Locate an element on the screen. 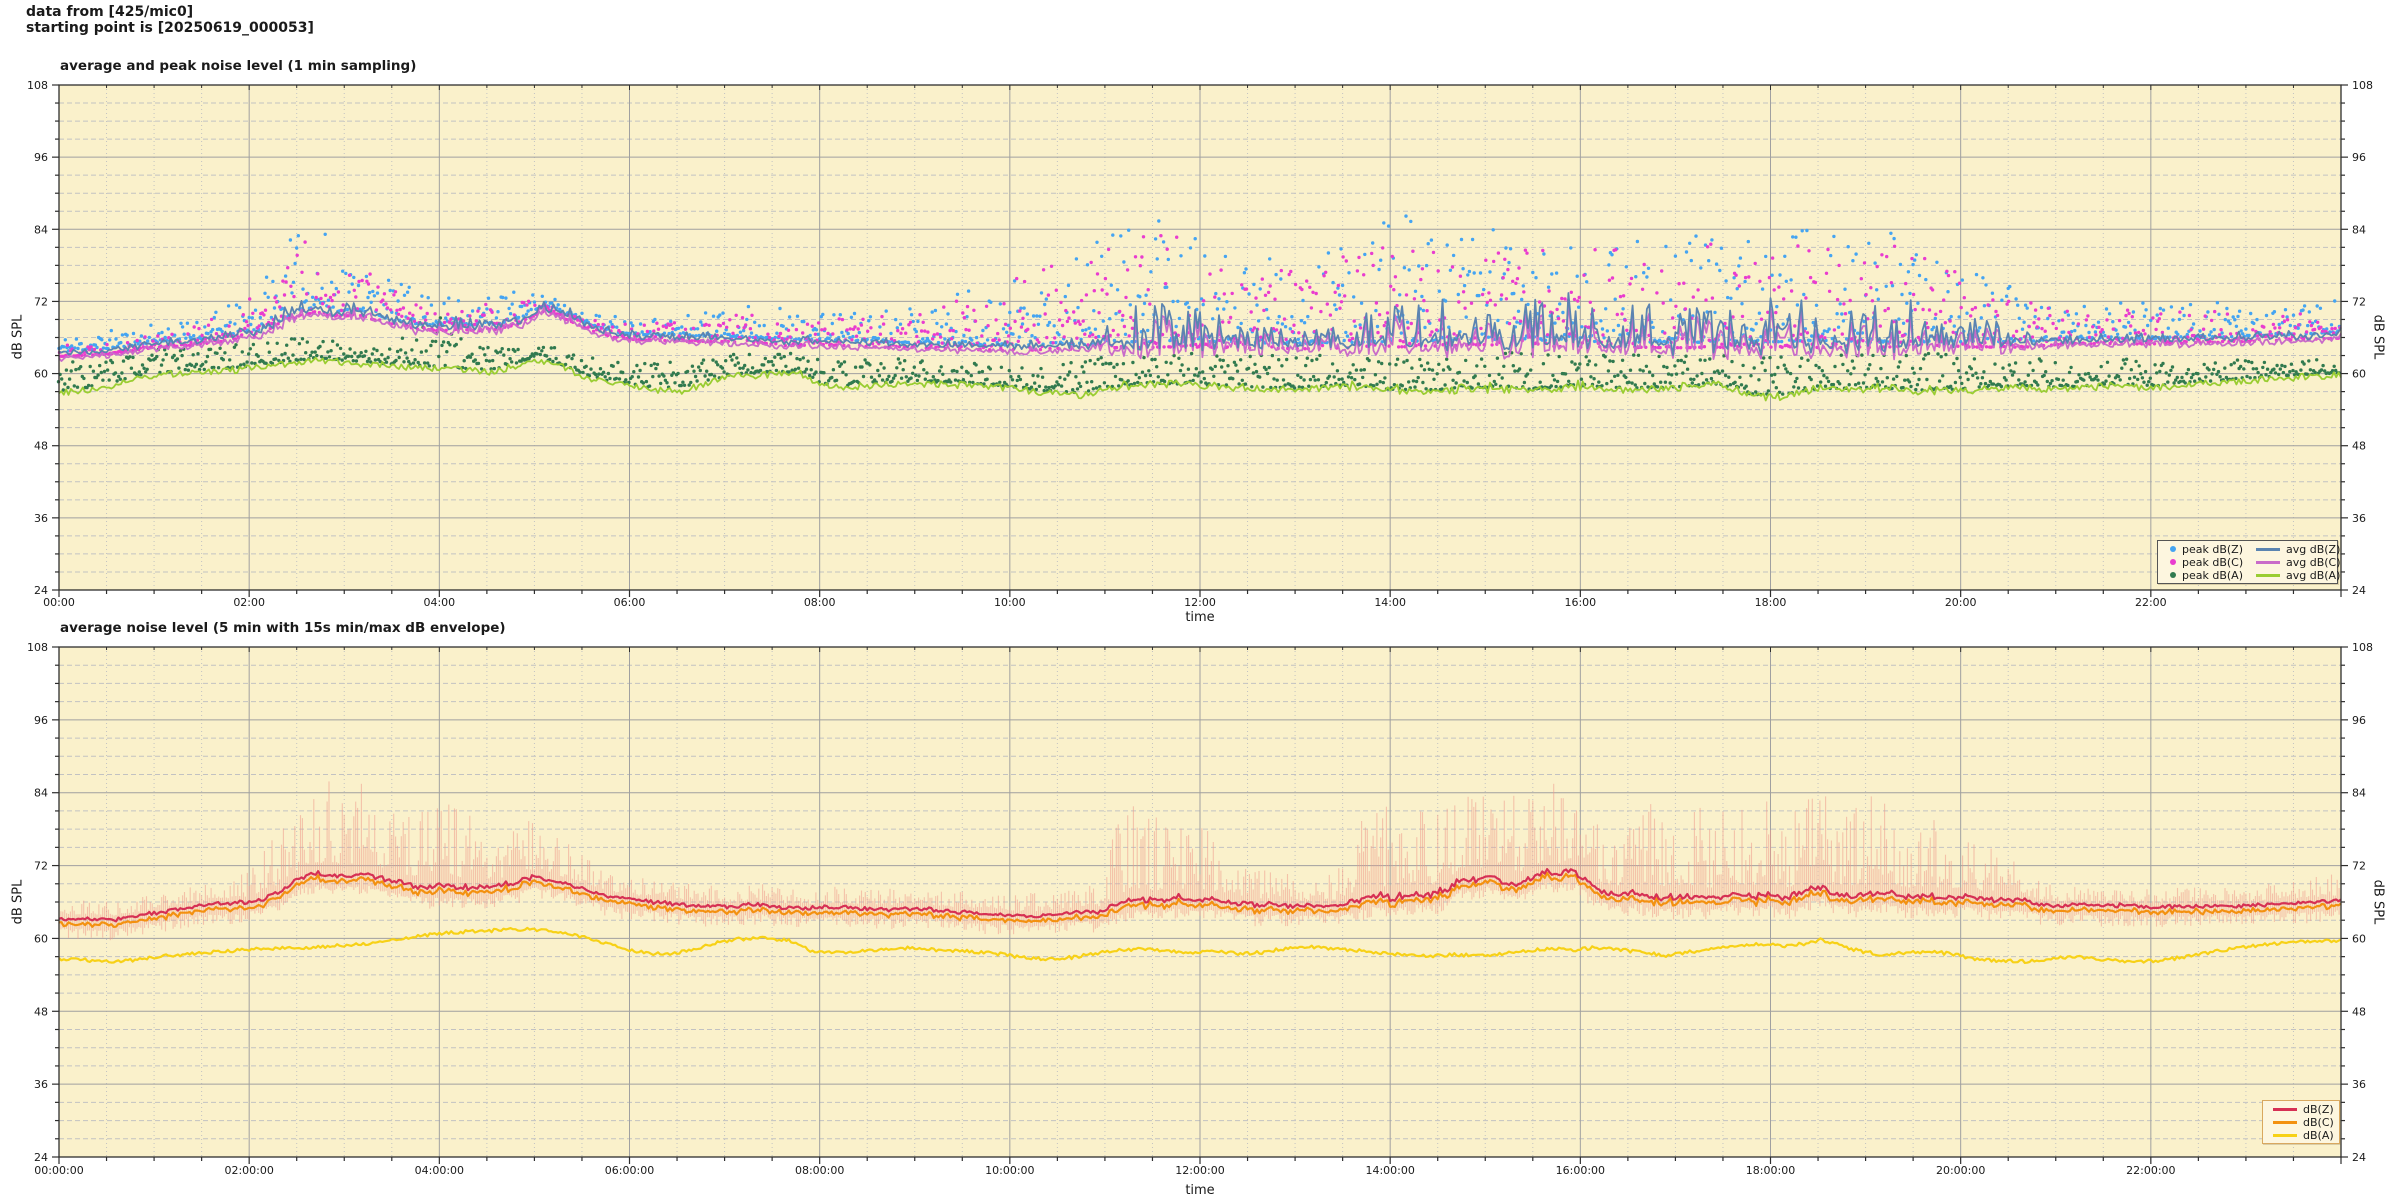 The height and width of the screenshot is (1200, 2400). legend-entry: dB(Z) is located at coordinates (2302, 1109).